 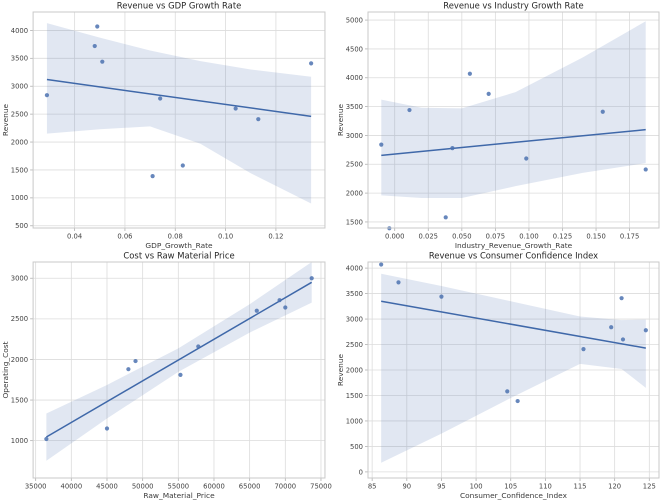 What do you see at coordinates (5, 119) in the screenshot?
I see `y-axis-label: Revenue` at bounding box center [5, 119].